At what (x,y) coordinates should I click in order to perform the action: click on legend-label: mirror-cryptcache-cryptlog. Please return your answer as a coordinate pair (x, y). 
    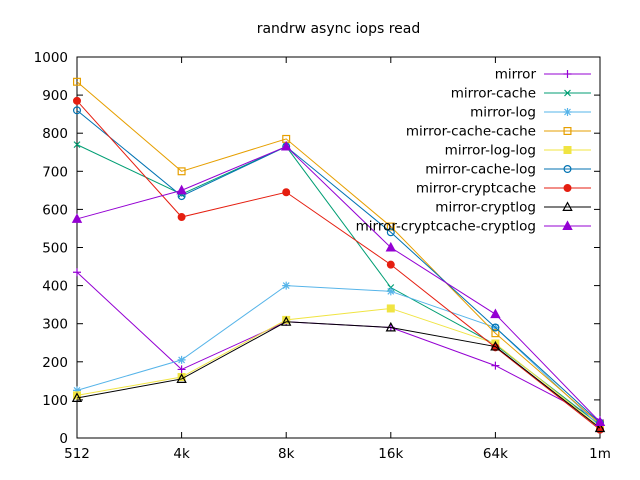
    Looking at the image, I should click on (446, 227).